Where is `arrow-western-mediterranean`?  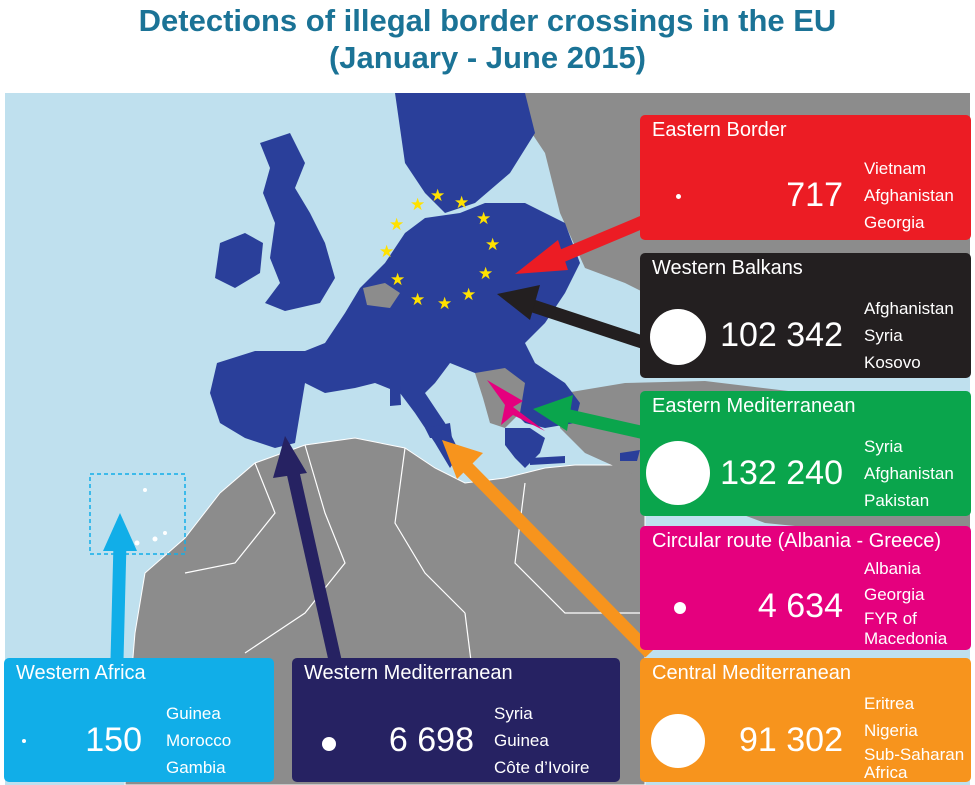 arrow-western-mediterranean is located at coordinates (313, 564).